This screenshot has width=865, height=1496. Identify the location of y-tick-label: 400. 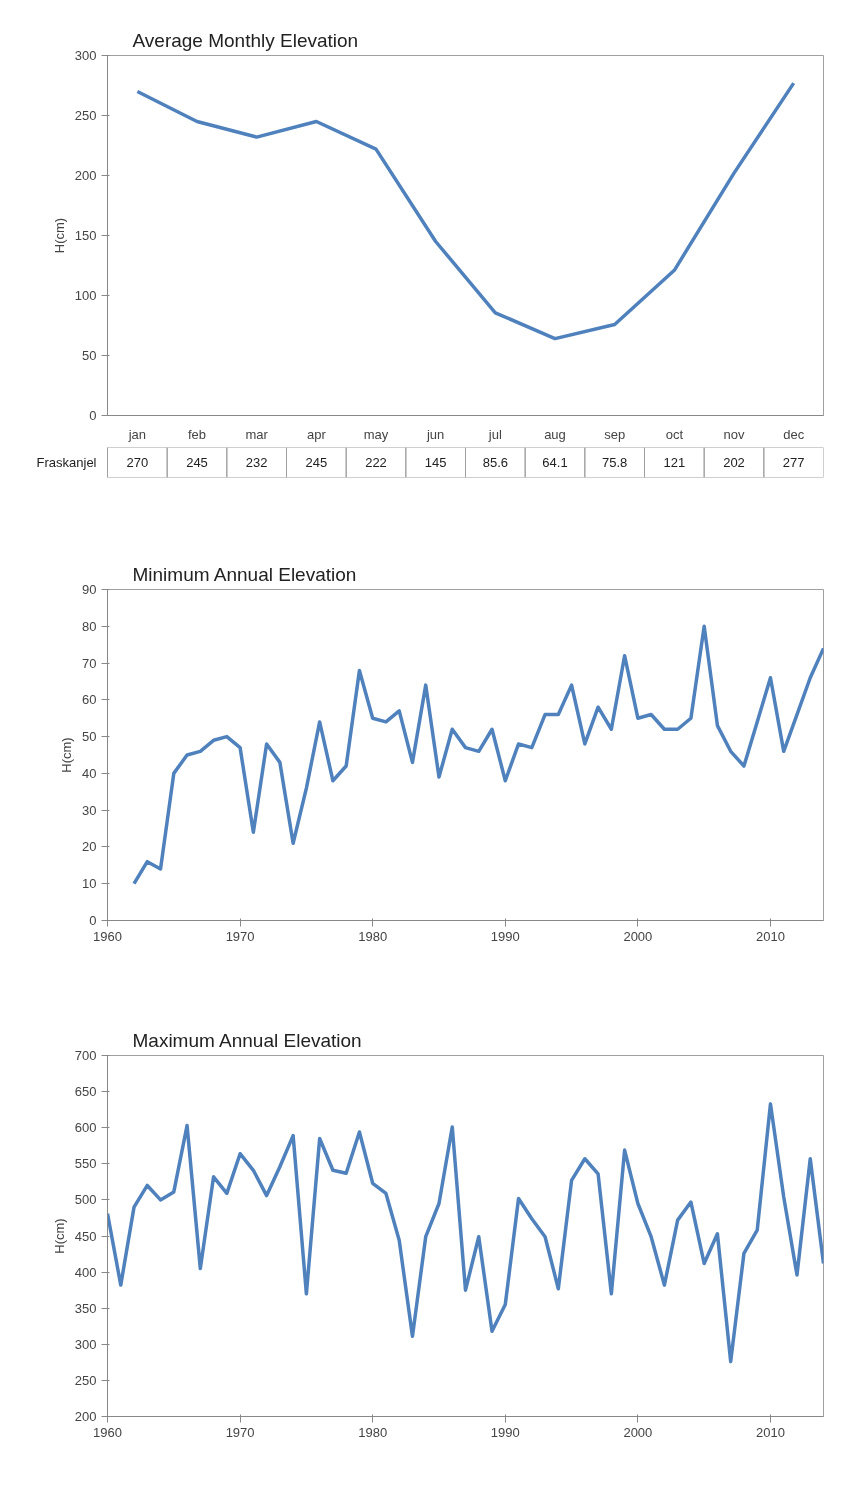
(85, 1272).